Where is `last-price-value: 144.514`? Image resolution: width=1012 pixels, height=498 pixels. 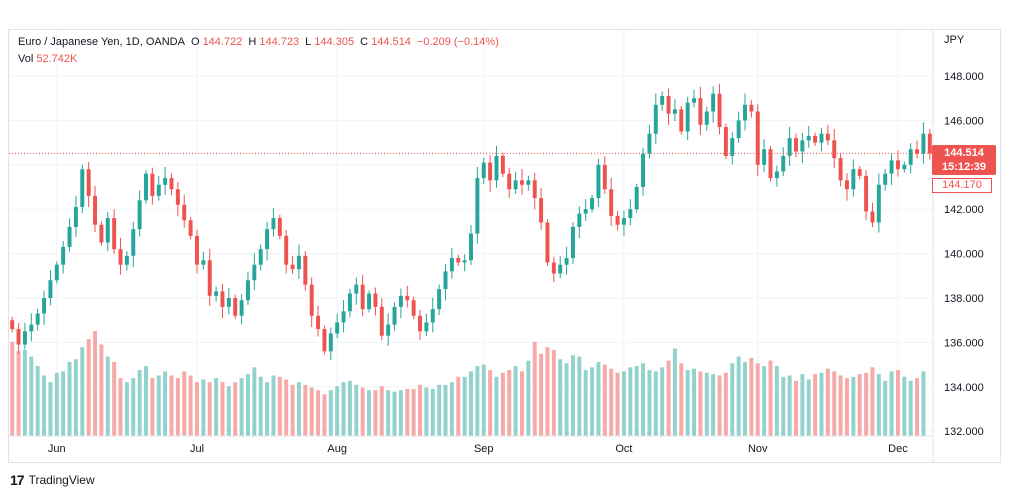
last-price-value: 144.514 is located at coordinates (964, 153).